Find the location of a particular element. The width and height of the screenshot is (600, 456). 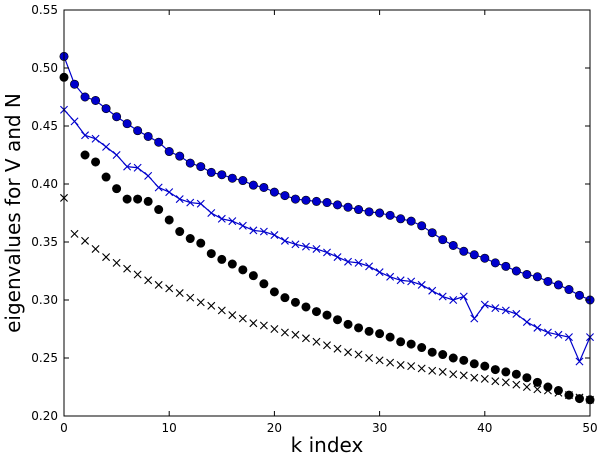

y-tick-label: 0.45 is located at coordinates (44, 126).